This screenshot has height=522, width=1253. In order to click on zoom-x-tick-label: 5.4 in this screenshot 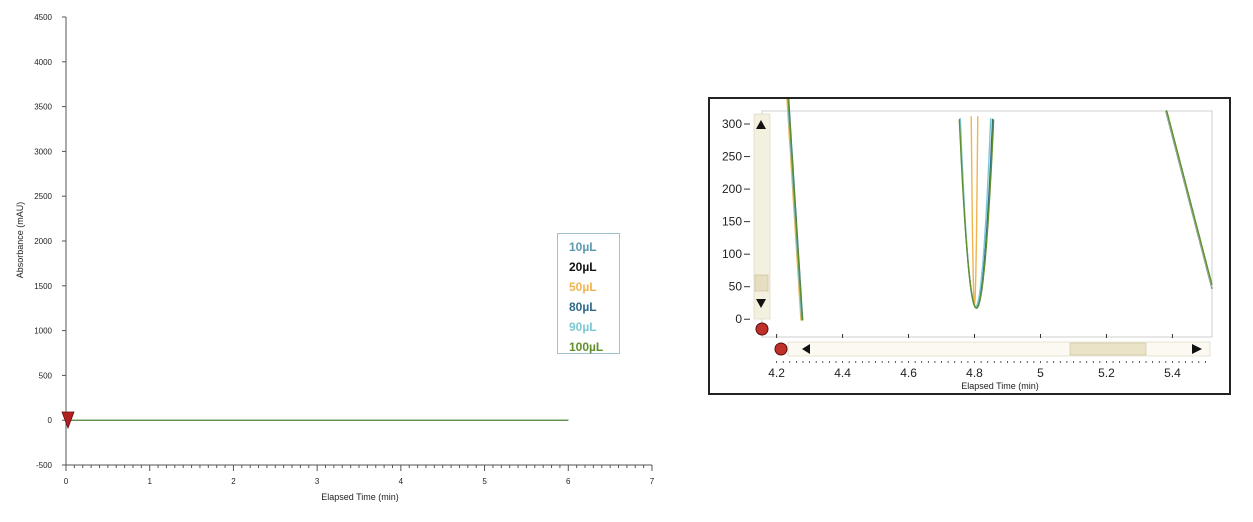, I will do `click(1172, 373)`.